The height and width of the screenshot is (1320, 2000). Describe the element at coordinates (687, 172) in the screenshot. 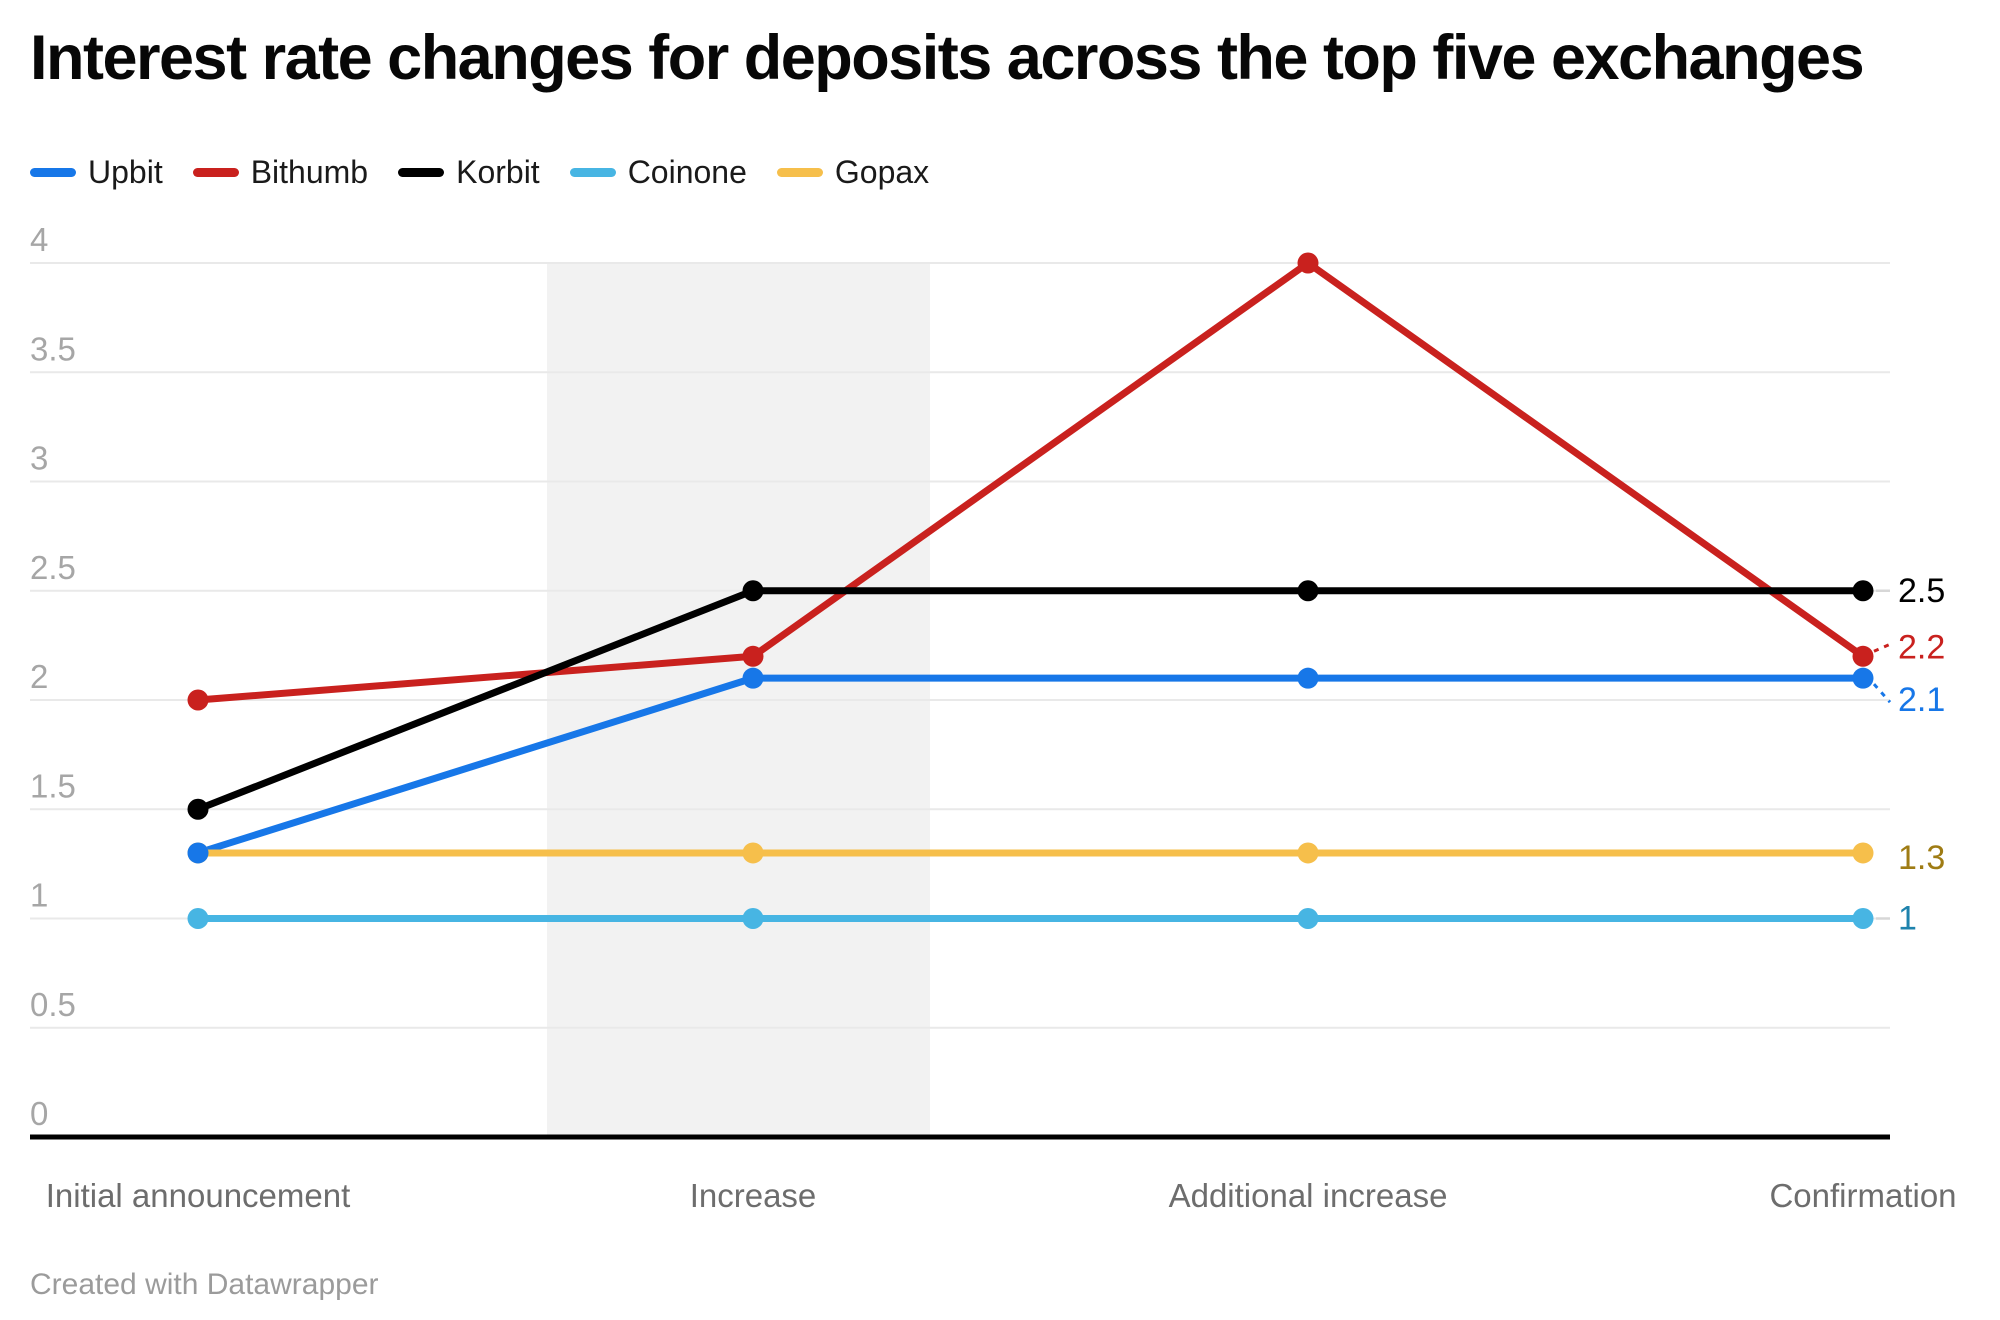

I see `legend-label: Coinone` at that location.